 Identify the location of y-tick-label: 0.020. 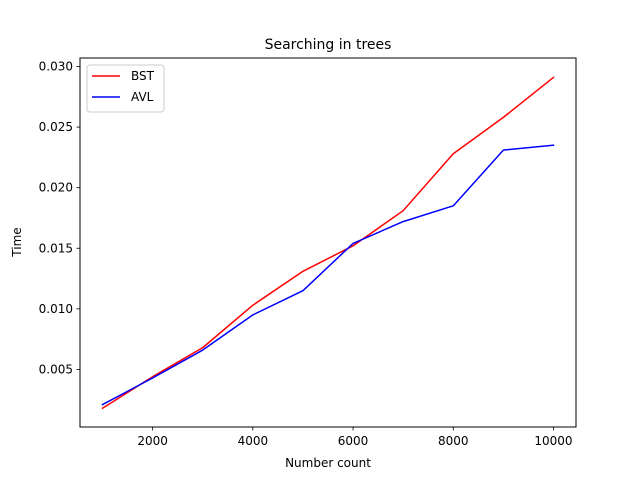
(56, 188).